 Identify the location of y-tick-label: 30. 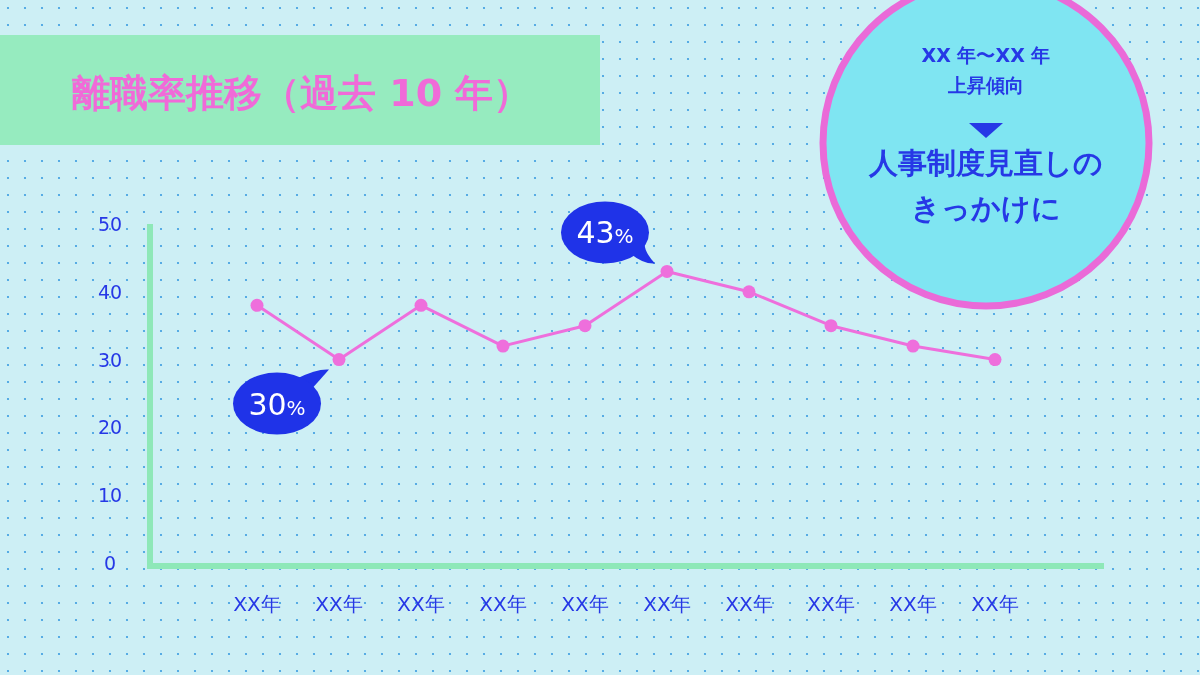
(110, 359).